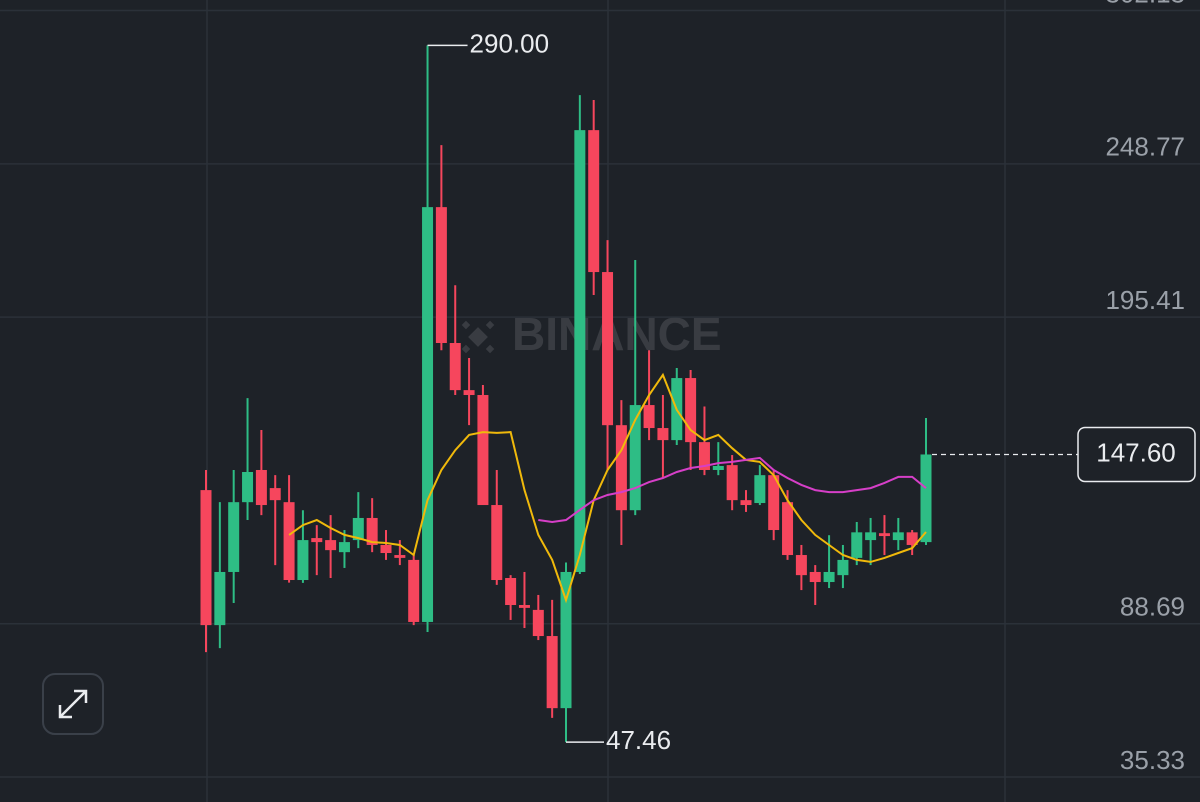  I want to click on last-price-label: 147.60, so click(1136, 452).